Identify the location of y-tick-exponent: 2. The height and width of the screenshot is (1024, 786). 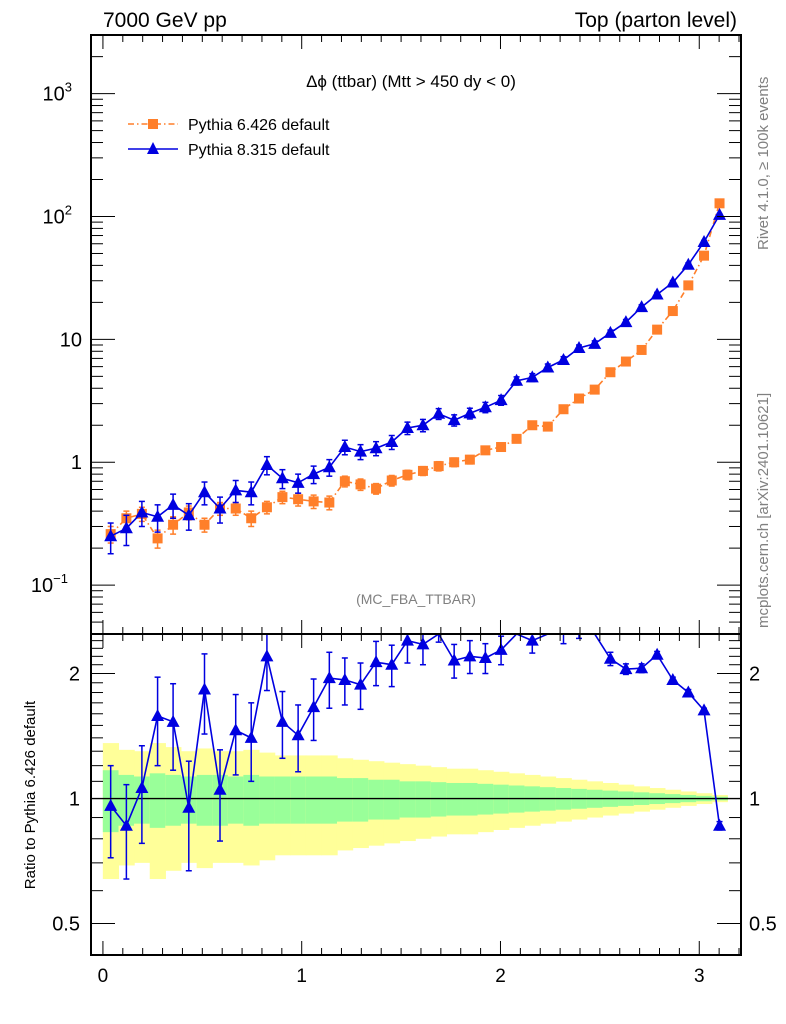
(68, 209).